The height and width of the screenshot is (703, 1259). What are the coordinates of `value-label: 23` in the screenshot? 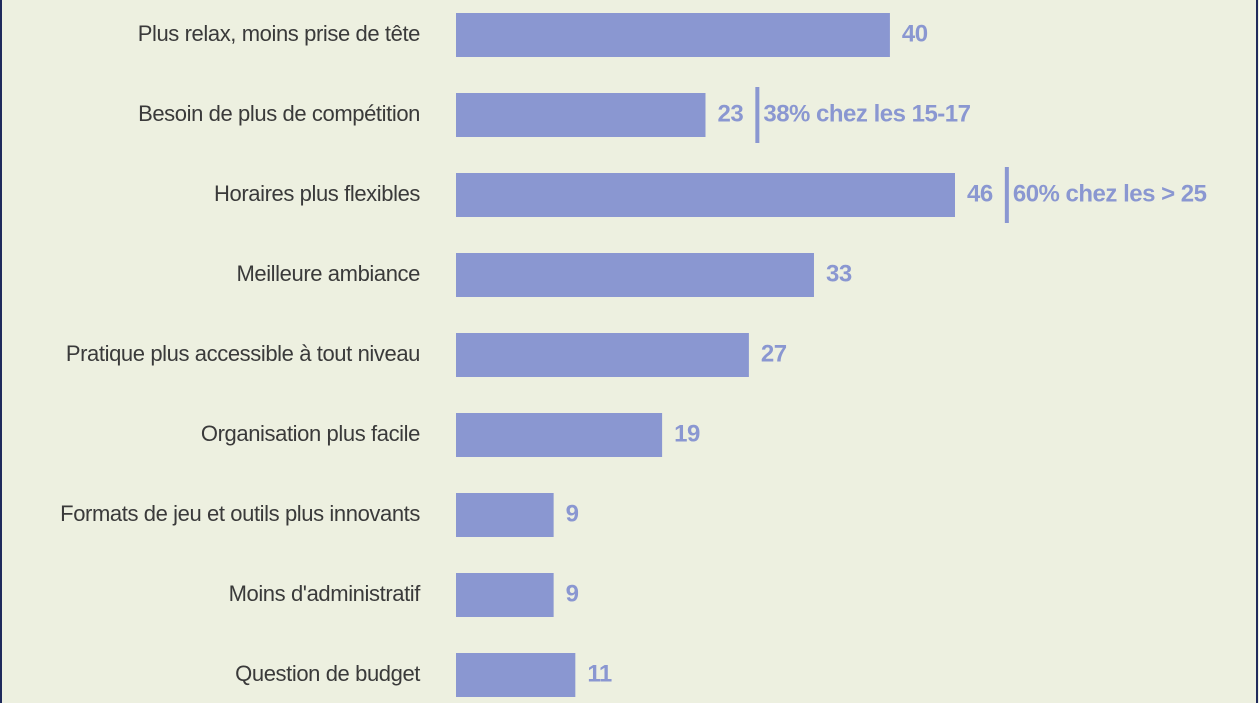 It's located at (731, 113).